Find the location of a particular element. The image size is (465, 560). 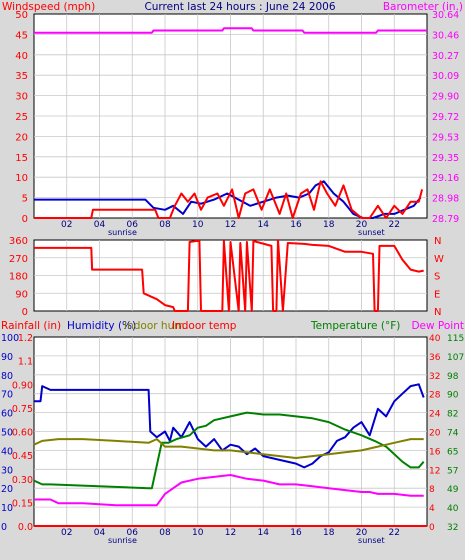

x-tick-label: 02 is located at coordinates (66, 225).